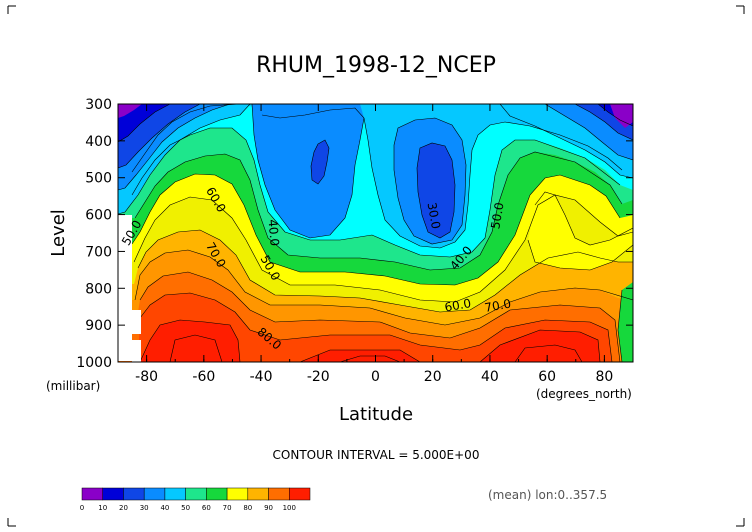 The height and width of the screenshot is (532, 752). What do you see at coordinates (547, 377) in the screenshot?
I see `x-tick-label: 60` at bounding box center [547, 377].